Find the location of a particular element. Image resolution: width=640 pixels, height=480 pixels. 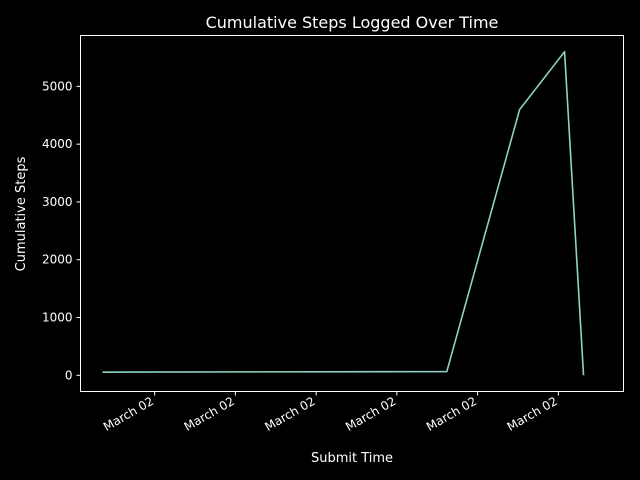

y-tick-label-1: 1000 is located at coordinates (57, 318).